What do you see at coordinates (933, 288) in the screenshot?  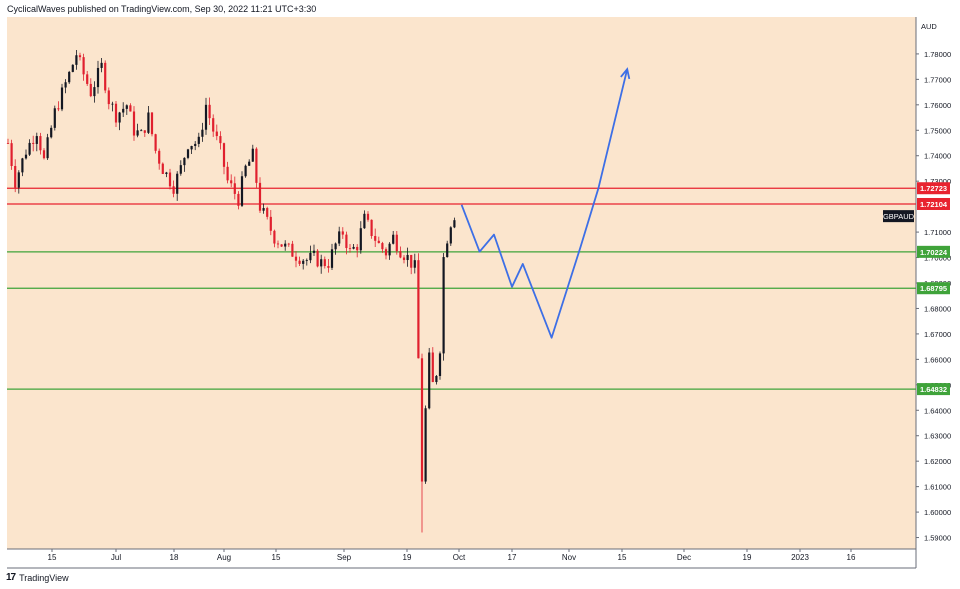 I see `price-level-label: 1.68795` at bounding box center [933, 288].